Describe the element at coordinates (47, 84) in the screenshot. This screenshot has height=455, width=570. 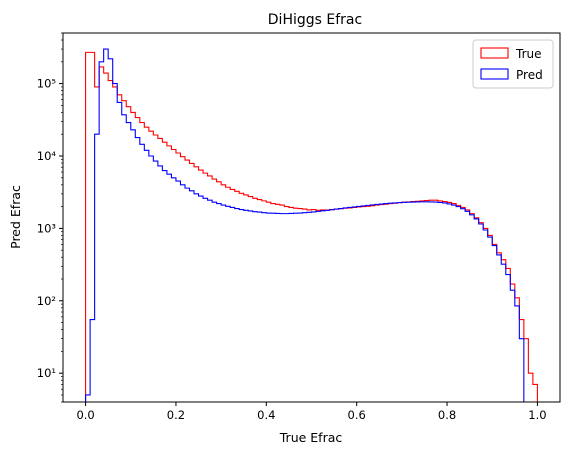
I see `y-tick-label: 10⁵` at that location.